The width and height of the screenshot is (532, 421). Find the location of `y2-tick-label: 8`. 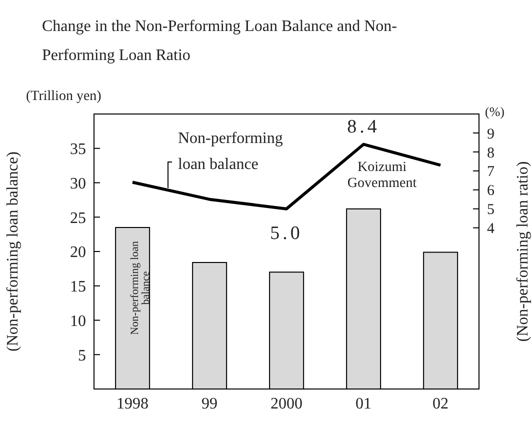

y2-tick-label: 8 is located at coordinates (490, 153).